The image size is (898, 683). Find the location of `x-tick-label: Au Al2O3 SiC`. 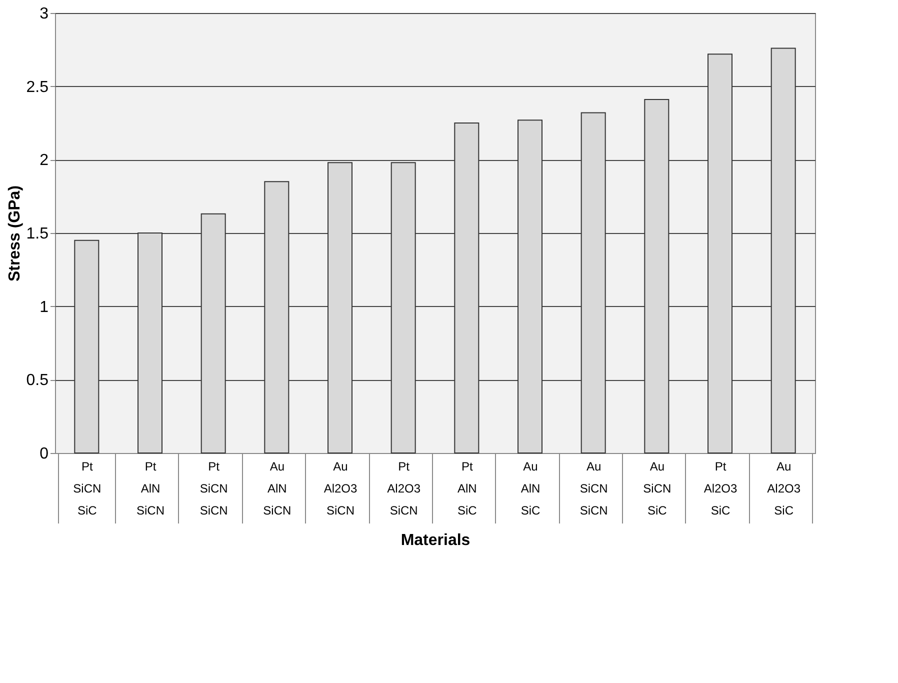

x-tick-label: Au Al2O3 SiC is located at coordinates (784, 489).